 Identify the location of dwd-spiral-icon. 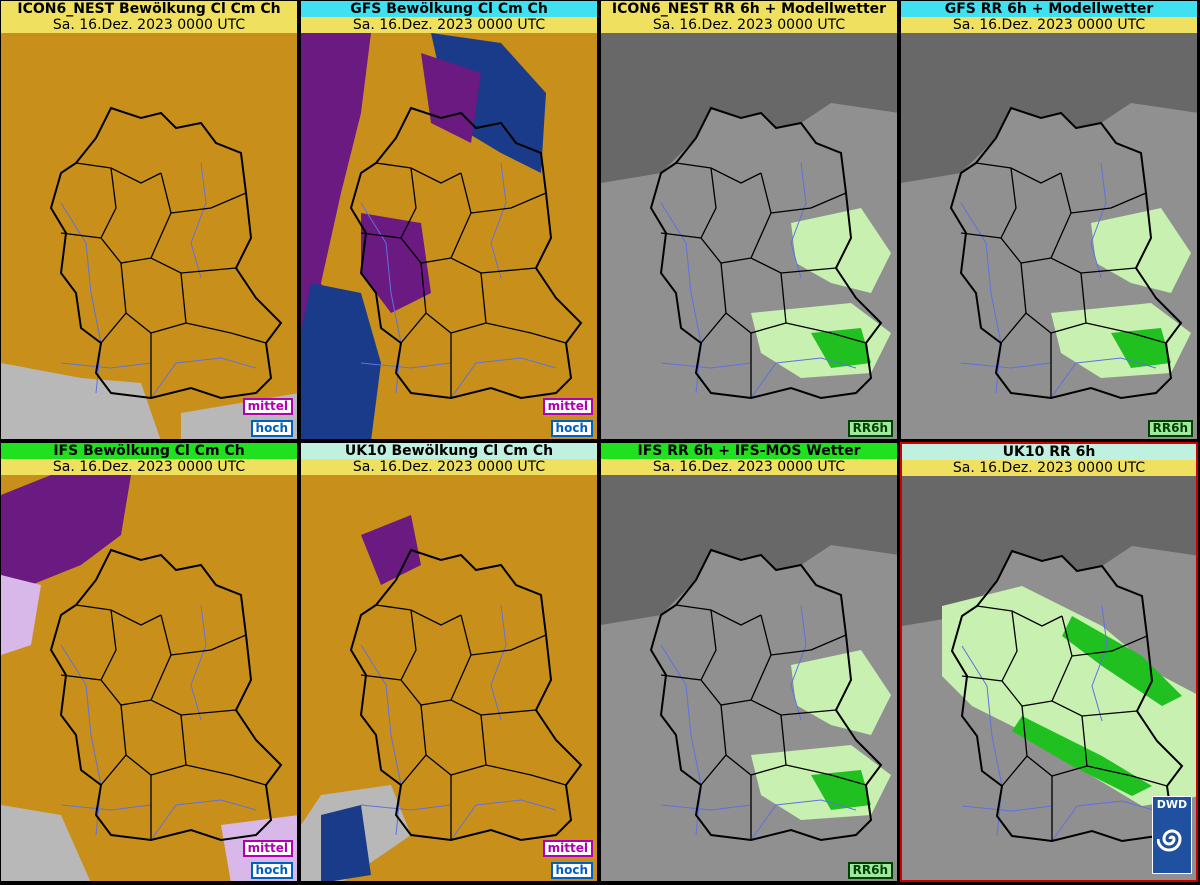
(1169, 840).